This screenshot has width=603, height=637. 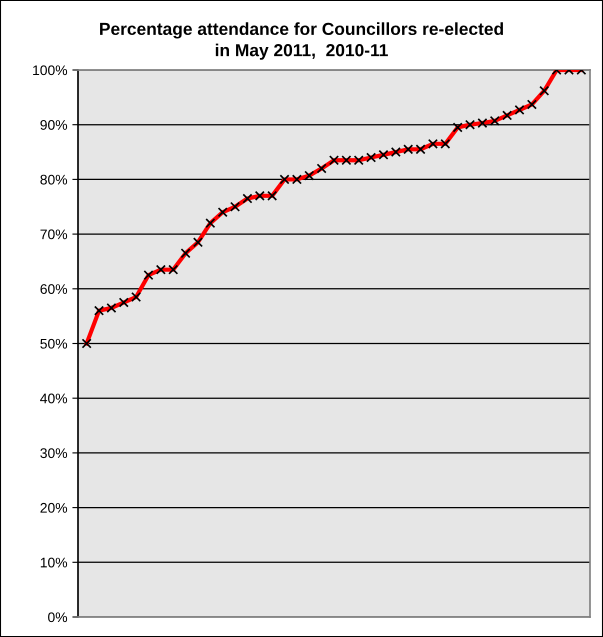 What do you see at coordinates (301, 41) in the screenshot?
I see `chart-title: Percentage attendance for Councillors re-elected in May 2011, 2010-11` at bounding box center [301, 41].